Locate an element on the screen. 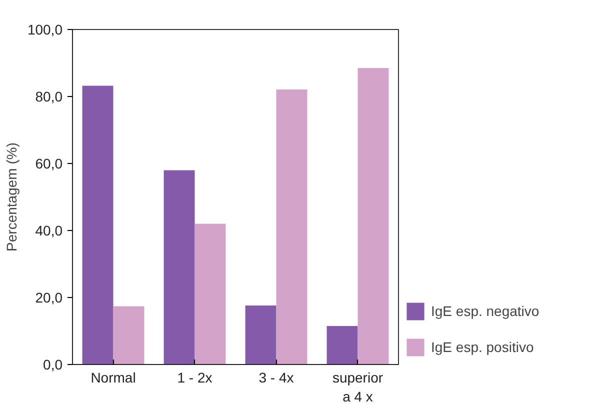 Image resolution: width=615 pixels, height=413 pixels. x-tick-label: 3 - 4x is located at coordinates (276, 378).